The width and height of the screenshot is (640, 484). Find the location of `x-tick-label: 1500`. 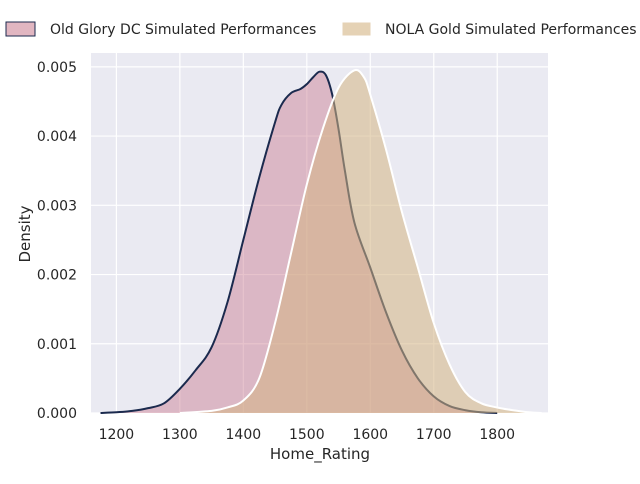

x-tick-label: 1500 is located at coordinates (307, 435).